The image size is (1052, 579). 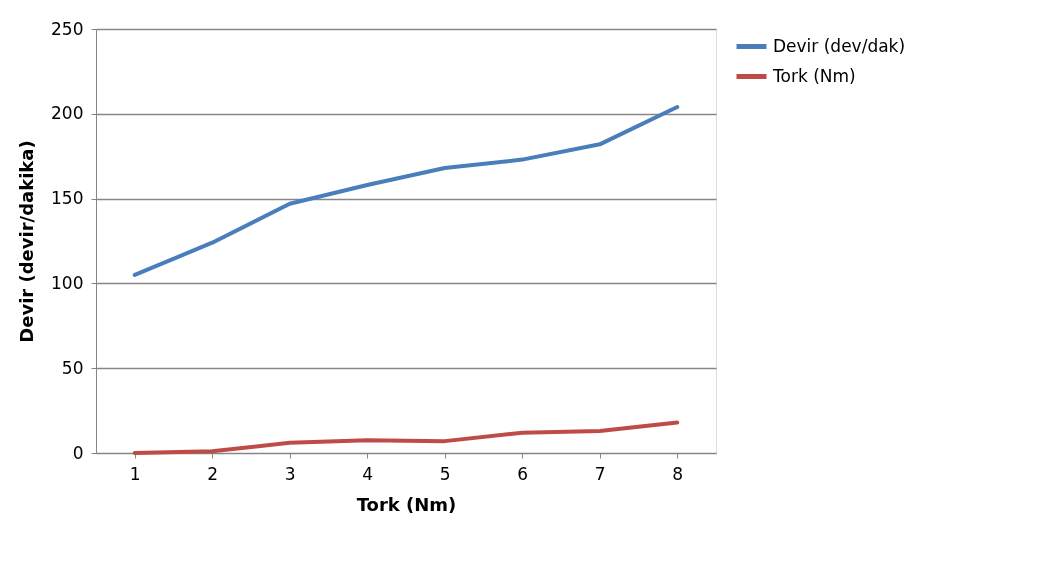 I want to click on y-tick-label: 100, so click(x=67, y=282).